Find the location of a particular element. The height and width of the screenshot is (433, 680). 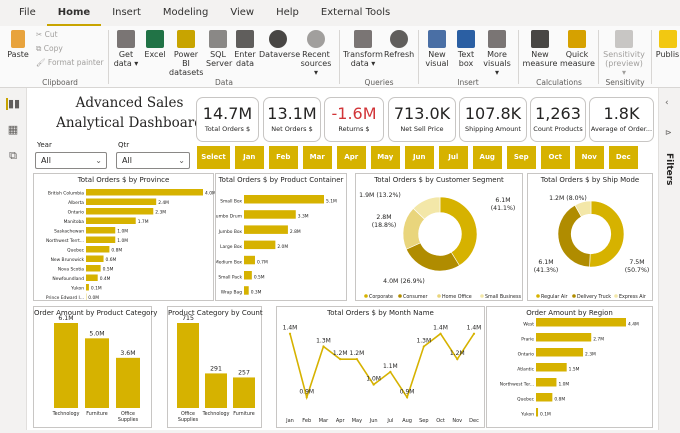

tab-view: View is located at coordinates (242, 13).